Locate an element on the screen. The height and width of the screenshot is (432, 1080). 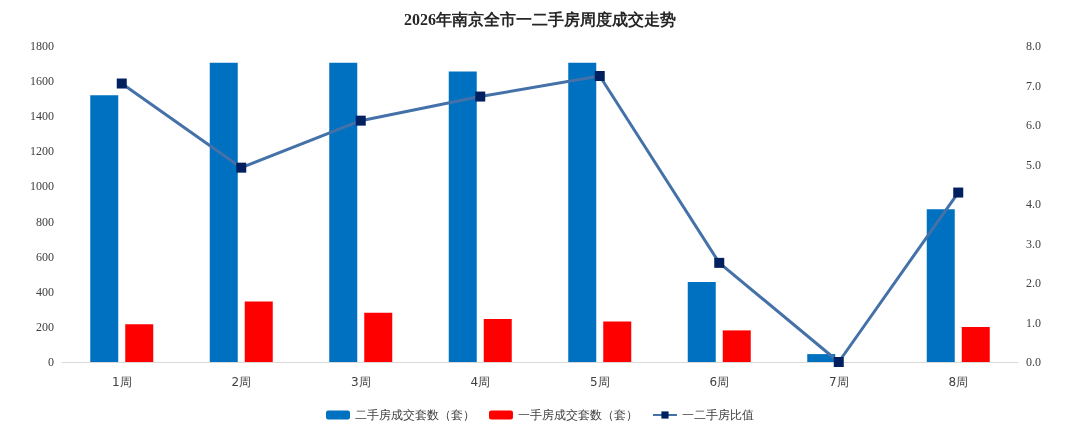
y2-tick-label: 1.0 is located at coordinates (1033, 322).